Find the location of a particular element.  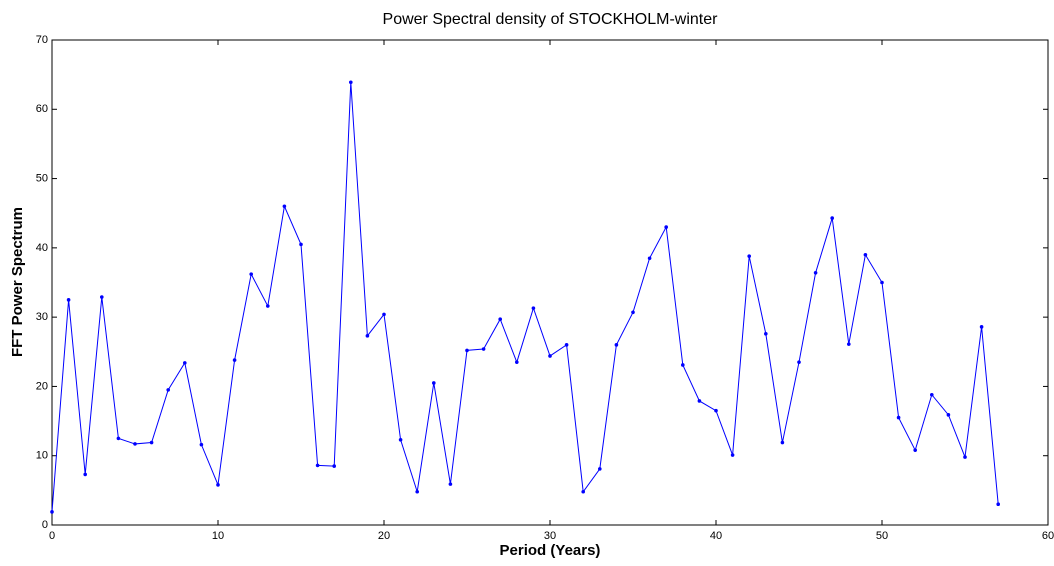

y-tick-label: 30 is located at coordinates (42, 317).